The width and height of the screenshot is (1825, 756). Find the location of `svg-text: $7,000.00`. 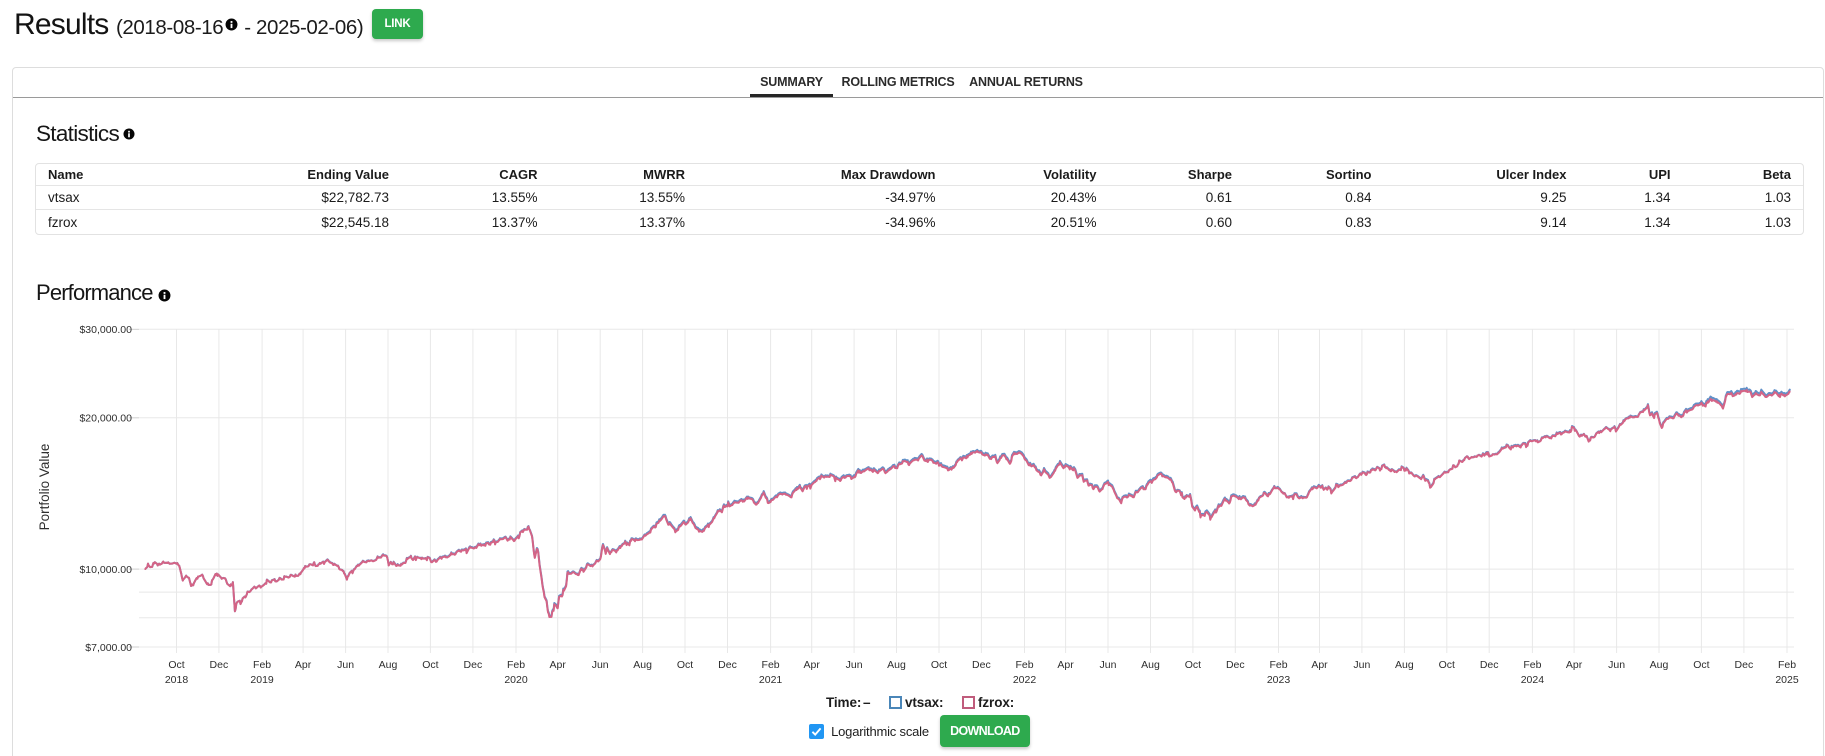

svg-text: $7,000.00 is located at coordinates (108, 648).